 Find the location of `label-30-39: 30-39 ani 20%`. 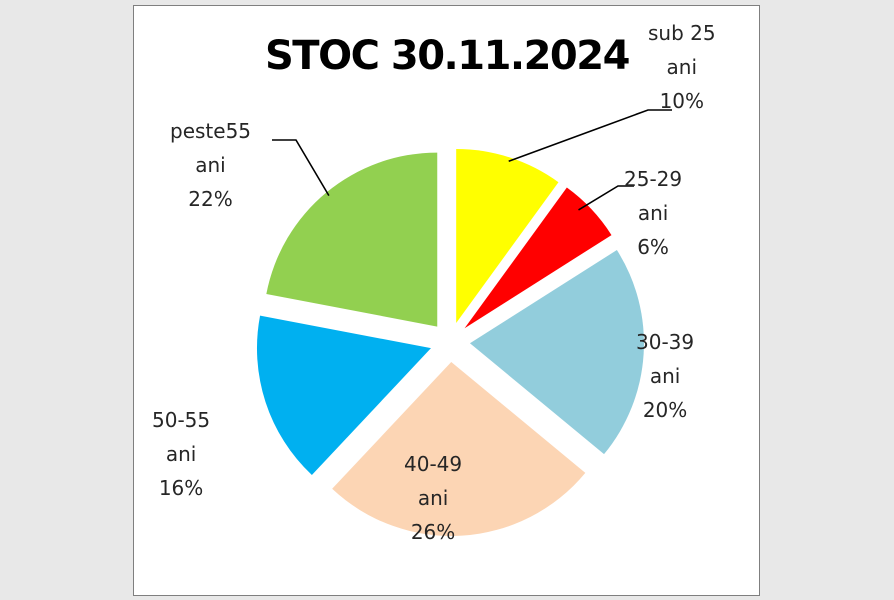

label-30-39: 30-39 ani 20% is located at coordinates (665, 376).